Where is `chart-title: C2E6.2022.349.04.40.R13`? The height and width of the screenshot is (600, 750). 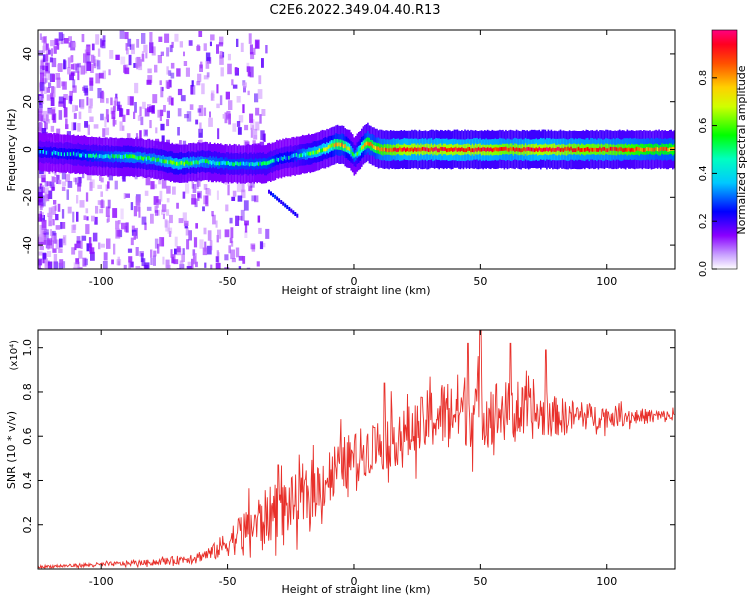 chart-title: C2E6.2022.349.04.40.R13 is located at coordinates (354, 10).